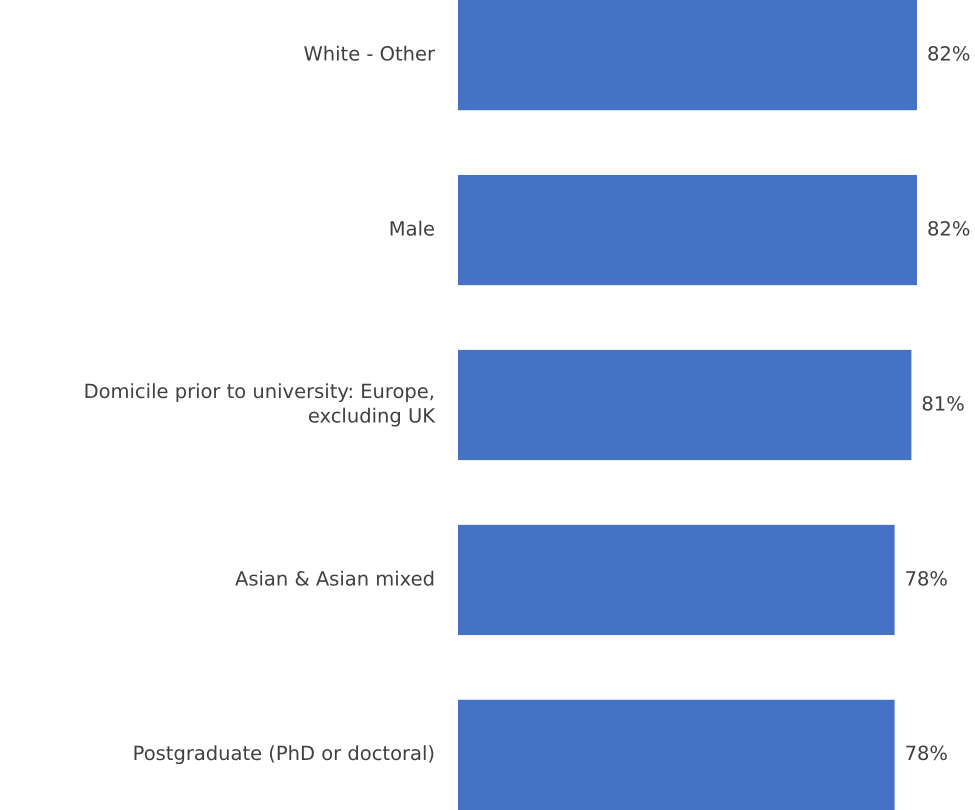  Describe the element at coordinates (283, 754) in the screenshot. I see `y-tick-label: Postgraduate (PhD or doctoral)` at that location.